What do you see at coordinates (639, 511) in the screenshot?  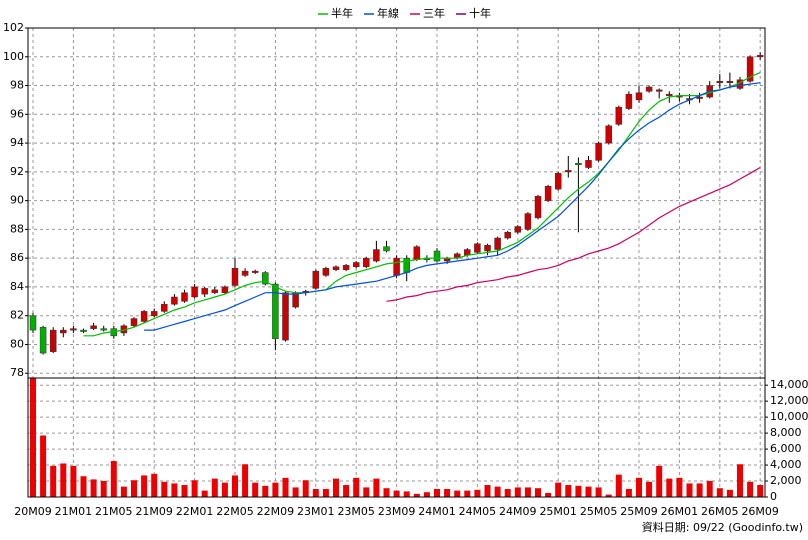 I see `x-tick-label: 25M09` at bounding box center [639, 511].